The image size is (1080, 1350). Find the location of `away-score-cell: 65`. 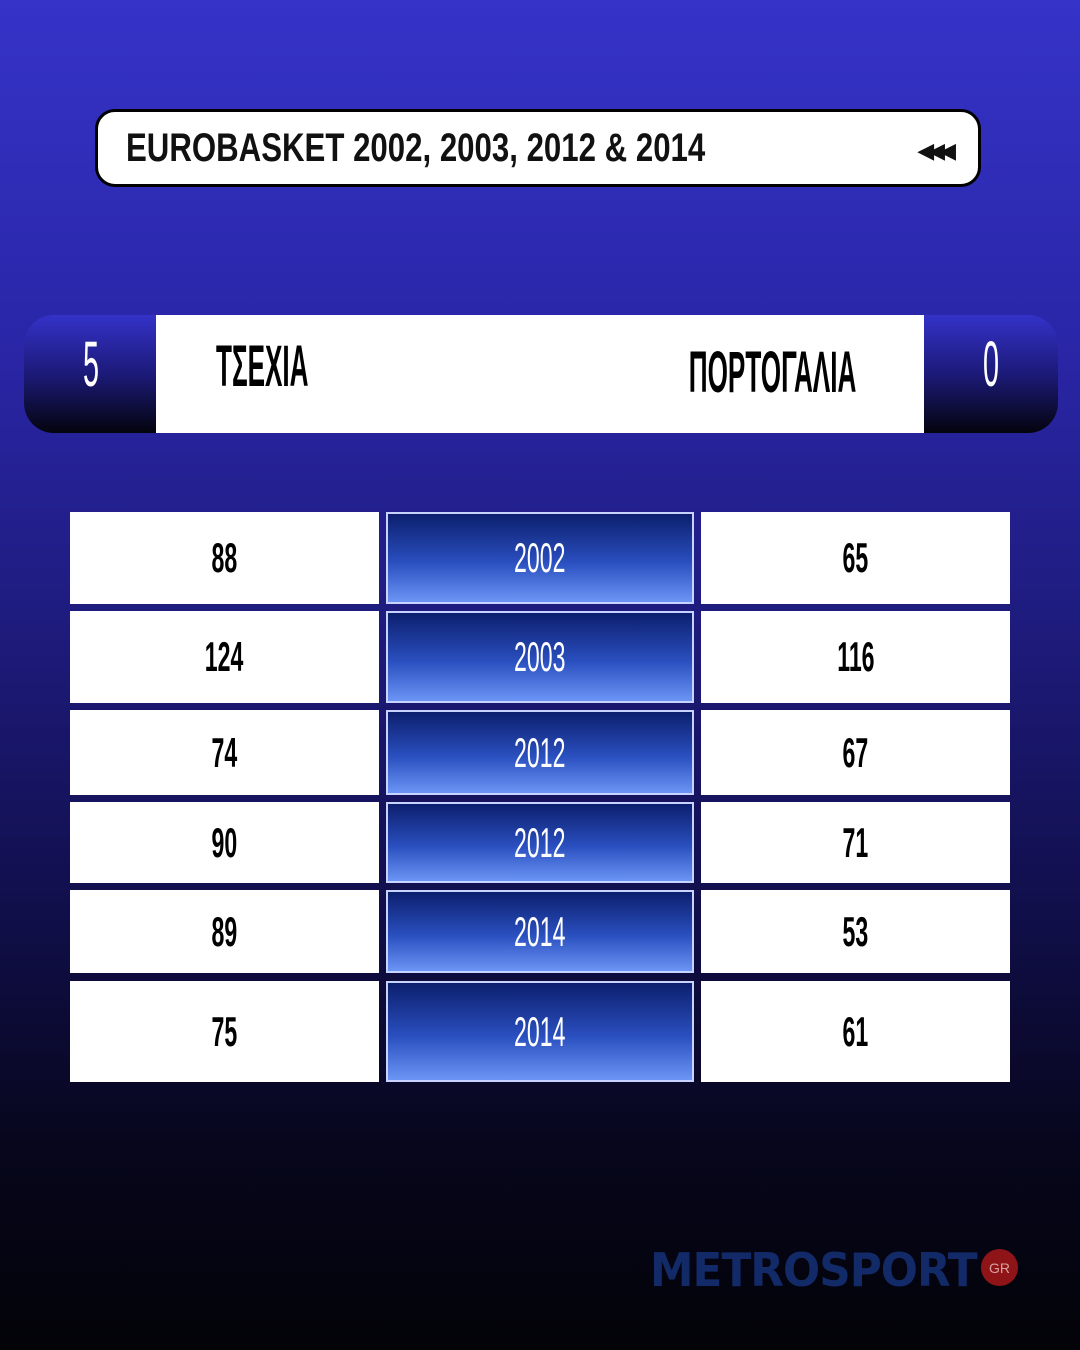

away-score-cell: 65 is located at coordinates (855, 558).